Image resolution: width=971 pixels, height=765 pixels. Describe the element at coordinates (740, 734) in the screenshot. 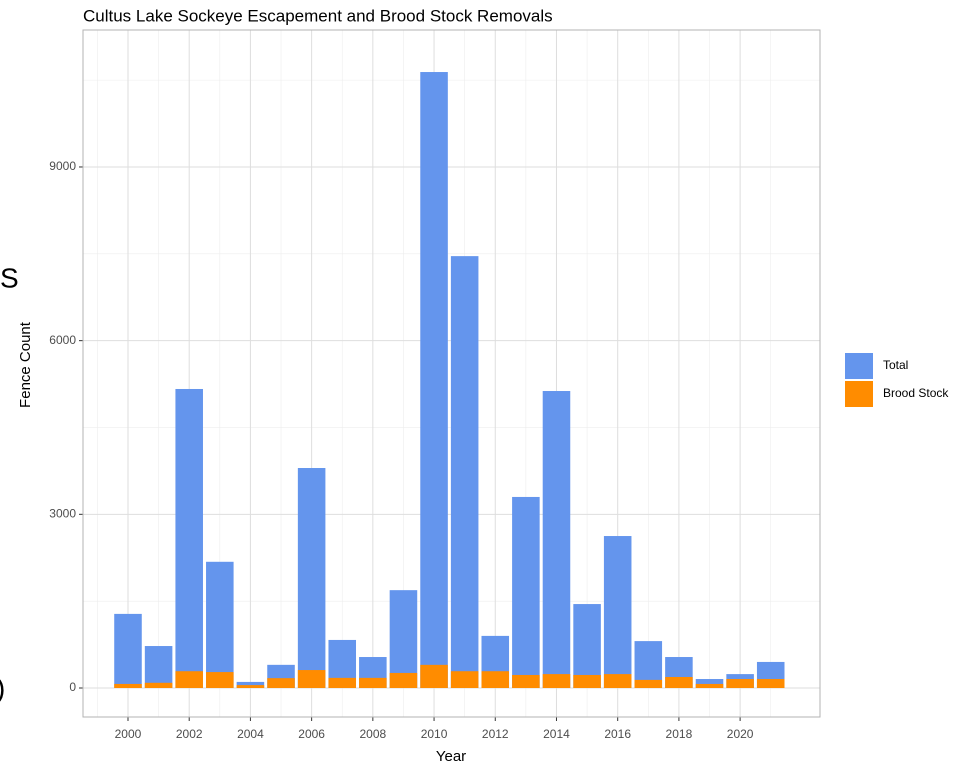

I see `x-tick-label: 2020` at that location.